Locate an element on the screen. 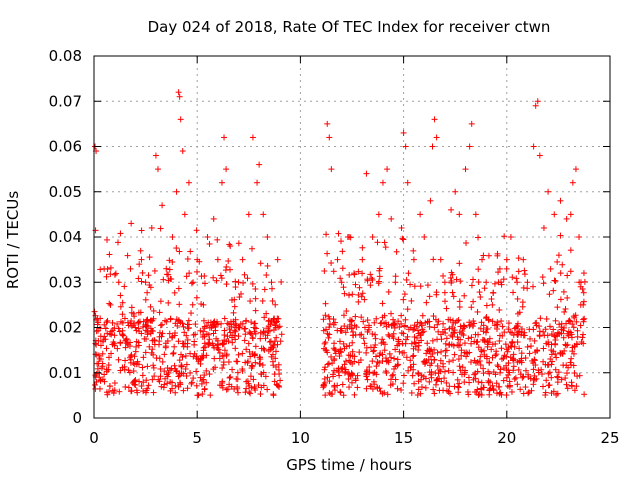  x-tick-label: 20 is located at coordinates (506, 438).